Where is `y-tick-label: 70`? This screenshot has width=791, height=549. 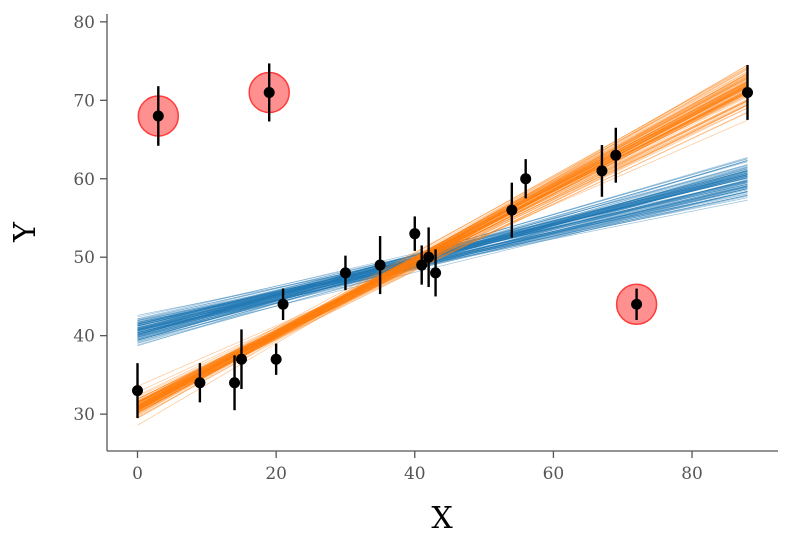 y-tick-label: 70 is located at coordinates (84, 101).